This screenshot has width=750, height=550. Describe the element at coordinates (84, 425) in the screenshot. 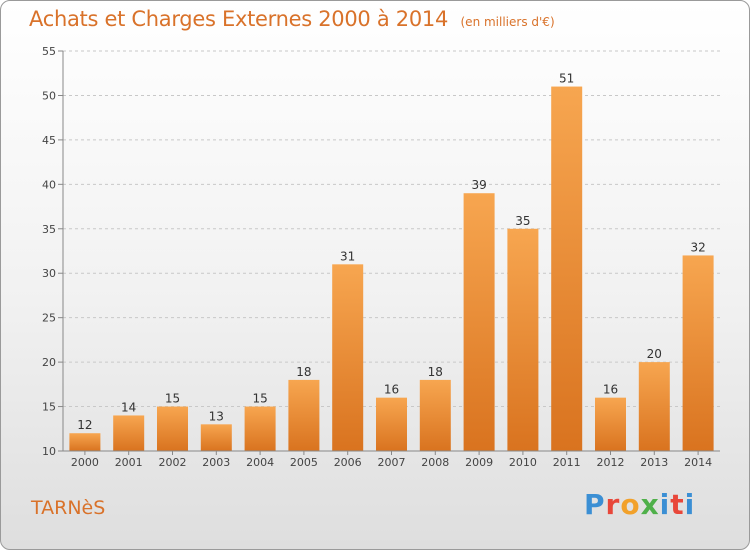

I see `bar-value-label: 12` at that location.